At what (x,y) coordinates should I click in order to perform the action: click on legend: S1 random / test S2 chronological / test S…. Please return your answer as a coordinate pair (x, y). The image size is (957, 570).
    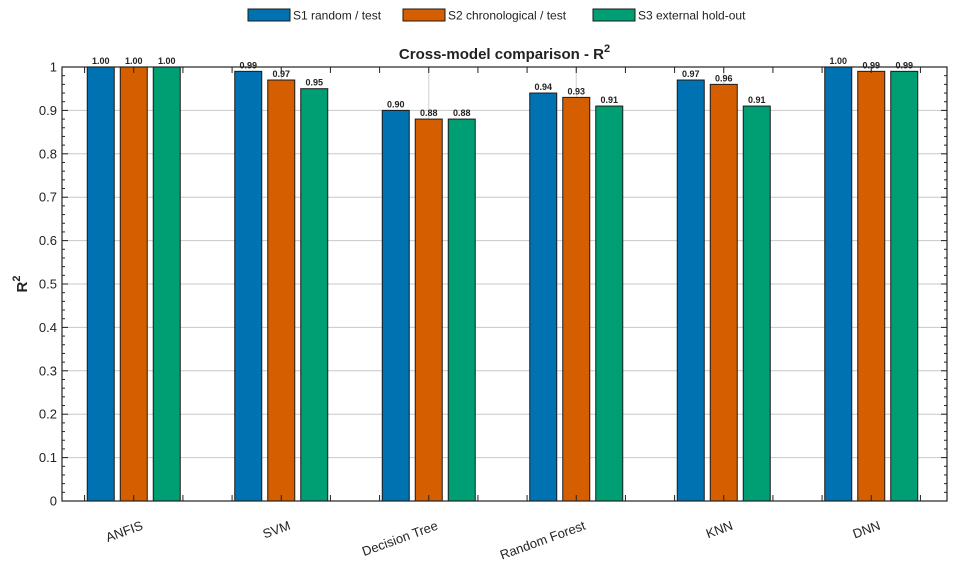
    Looking at the image, I should click on (496, 15).